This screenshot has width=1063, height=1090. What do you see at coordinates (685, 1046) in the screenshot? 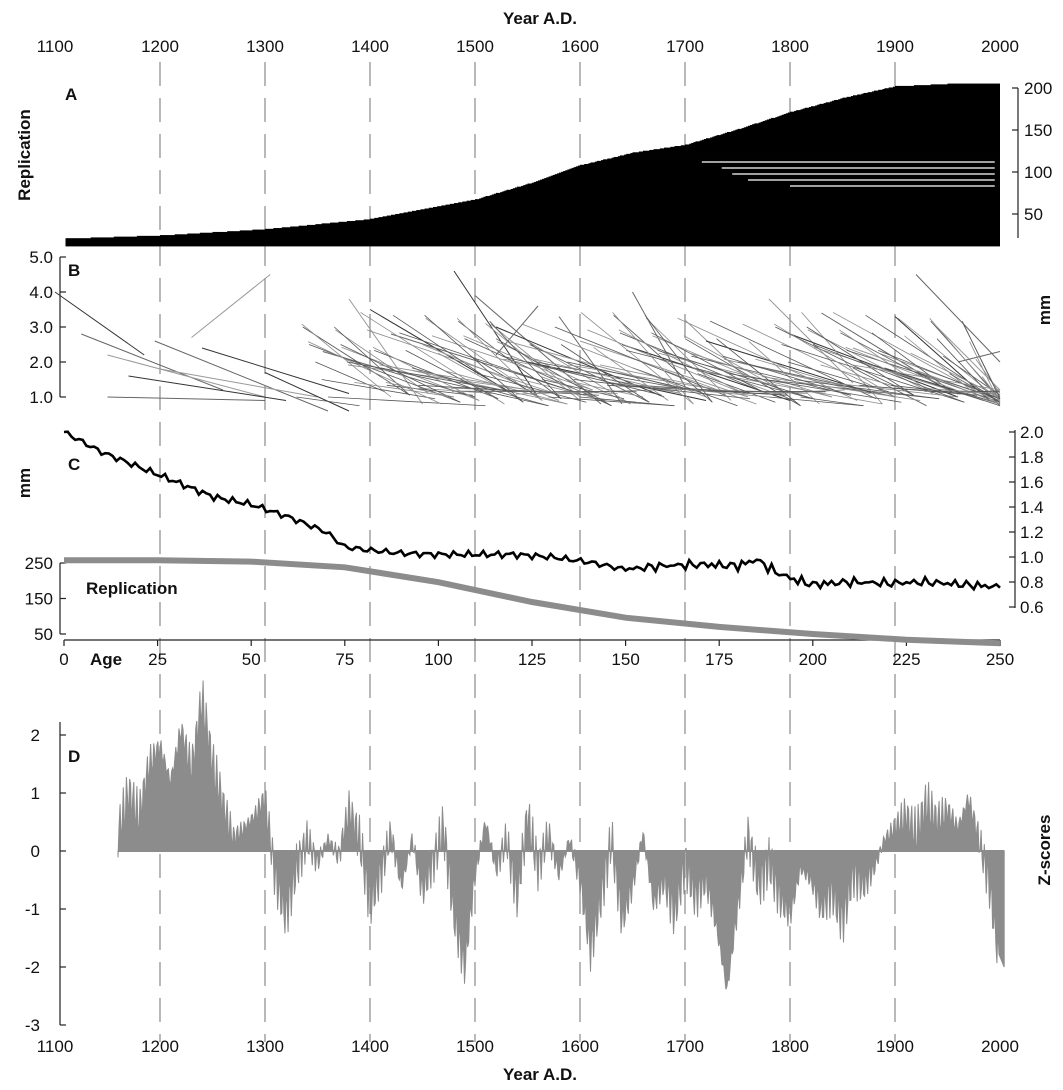
I see `d-bottom-tick-label: 1700` at bounding box center [685, 1046].